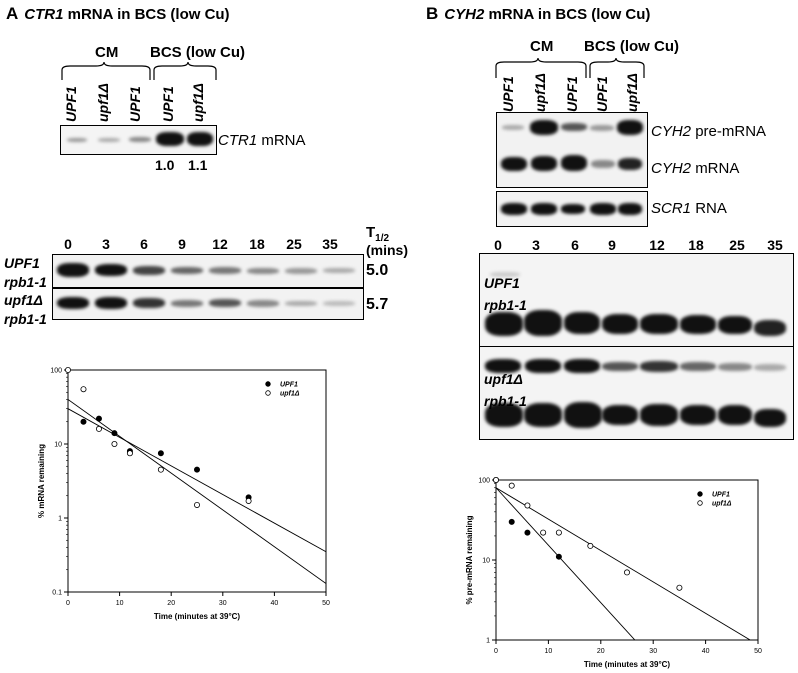  Describe the element at coordinates (165, 165) in the screenshot. I see `panel-a-ratio-1: 1.0` at that location.